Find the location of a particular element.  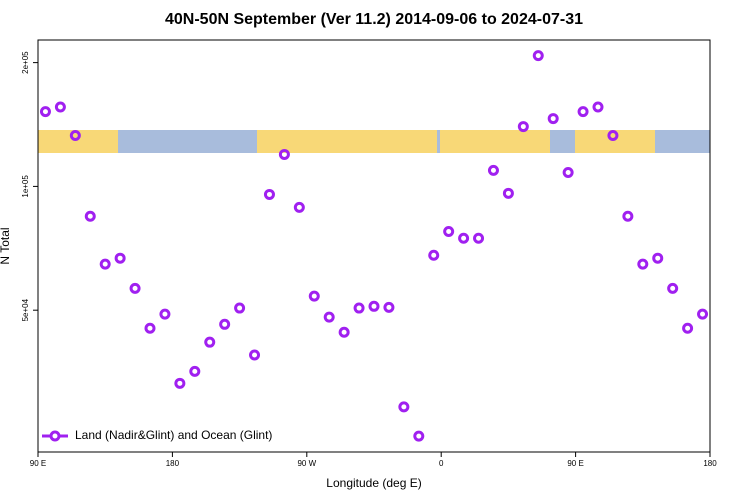

y-tick-label: 1e+05 is located at coordinates (25, 186).